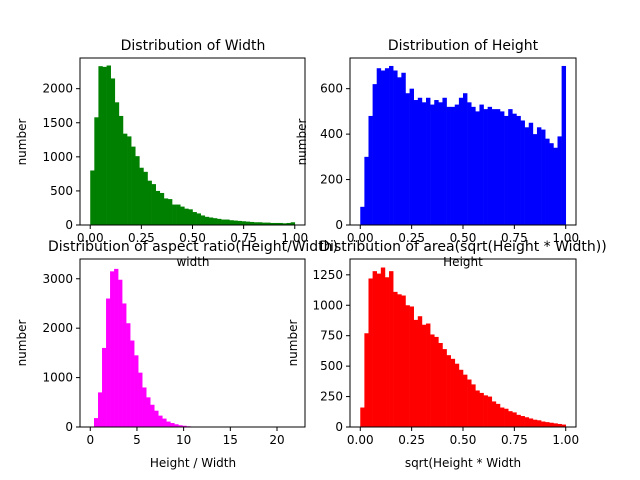 The image size is (640, 480). I want to click on y-tick-label: 250, so click(331, 397).